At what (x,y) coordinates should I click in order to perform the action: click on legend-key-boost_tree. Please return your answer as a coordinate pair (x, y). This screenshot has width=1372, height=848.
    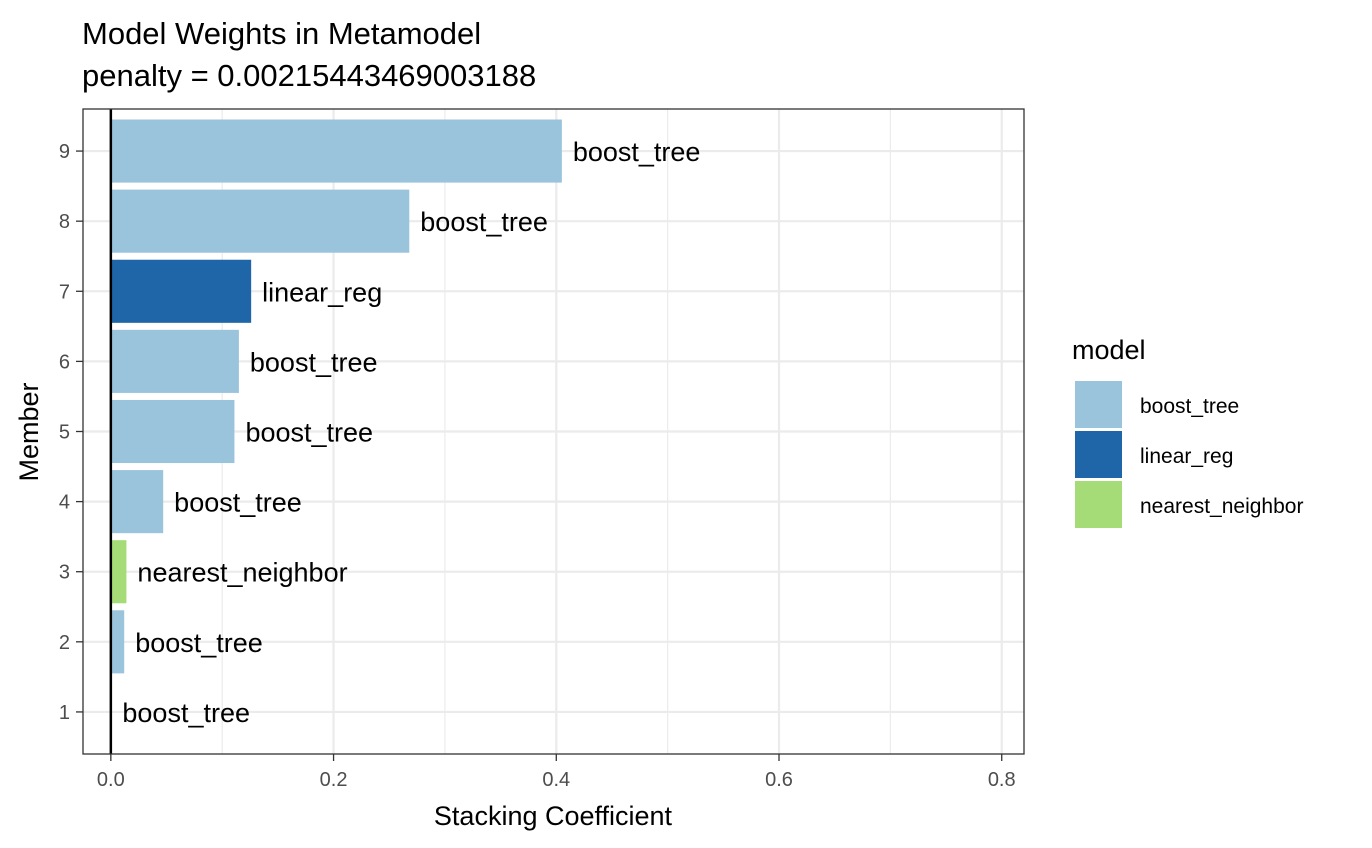
    Looking at the image, I should click on (1098, 404).